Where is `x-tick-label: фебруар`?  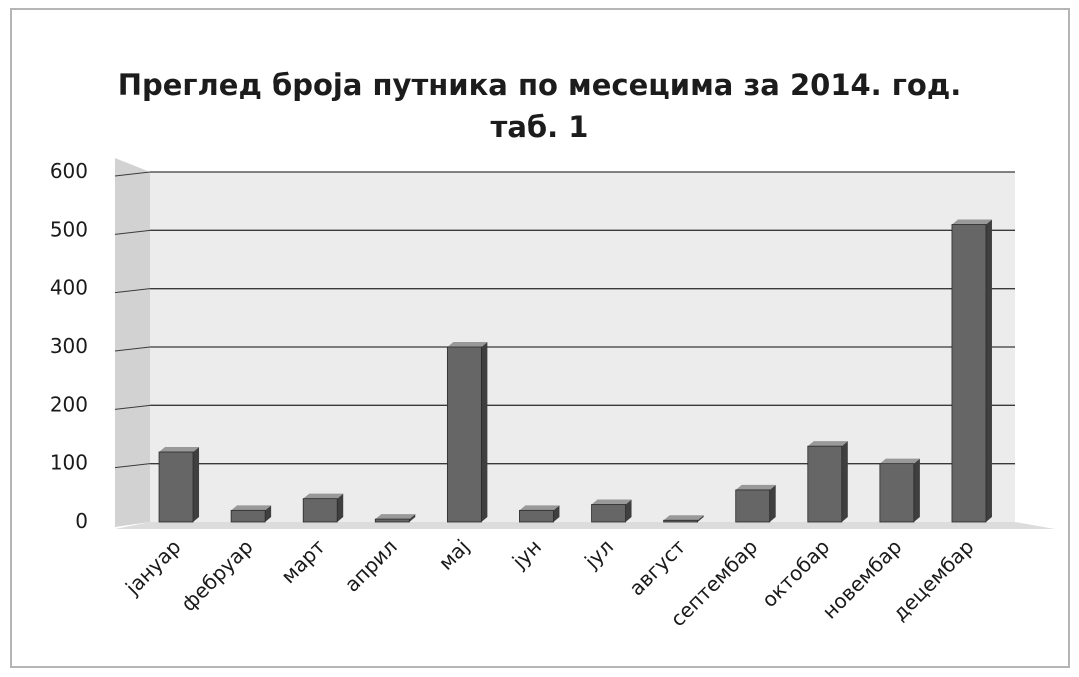
x-tick-label: фебруар is located at coordinates (216, 575).